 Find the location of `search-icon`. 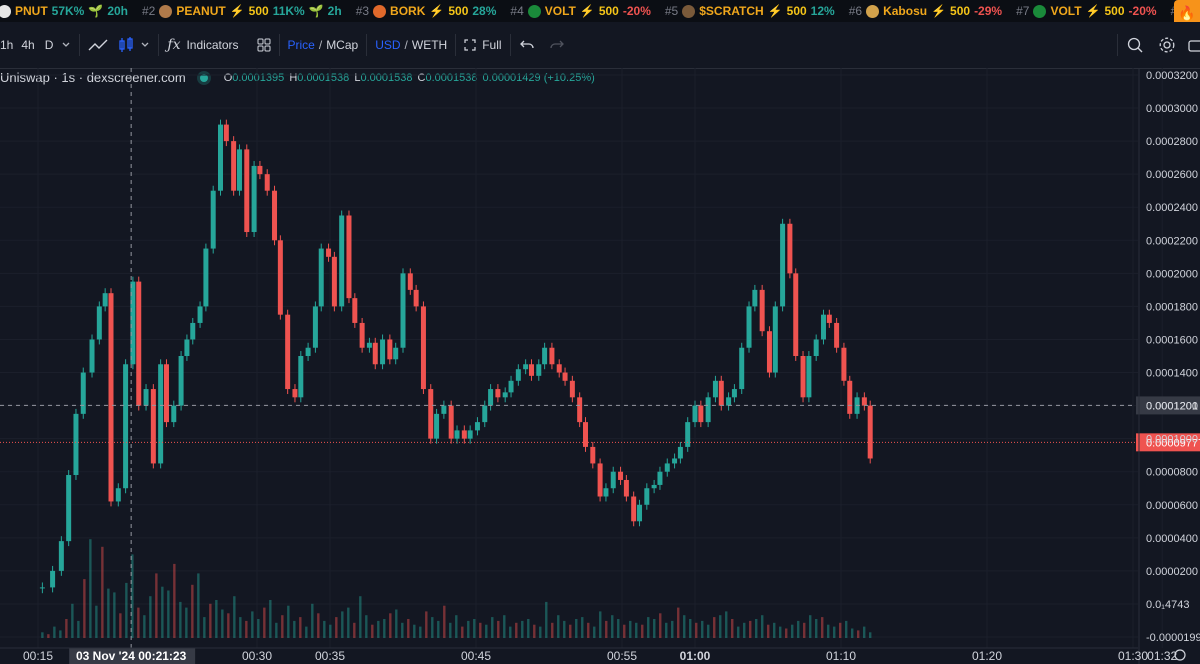

search-icon is located at coordinates (1135, 45).